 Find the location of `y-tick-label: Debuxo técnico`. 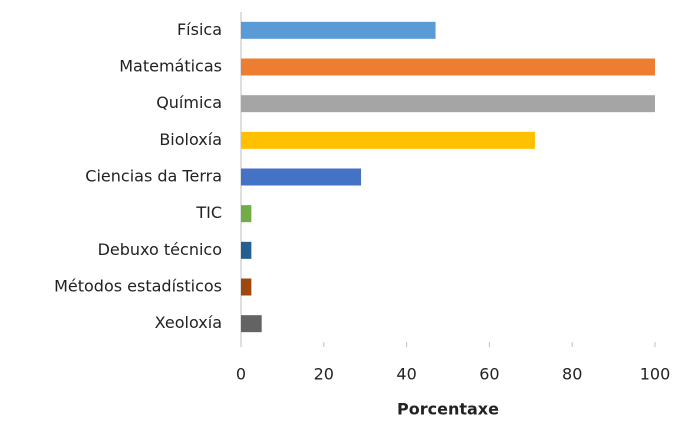

y-tick-label: Debuxo técnico is located at coordinates (160, 249).